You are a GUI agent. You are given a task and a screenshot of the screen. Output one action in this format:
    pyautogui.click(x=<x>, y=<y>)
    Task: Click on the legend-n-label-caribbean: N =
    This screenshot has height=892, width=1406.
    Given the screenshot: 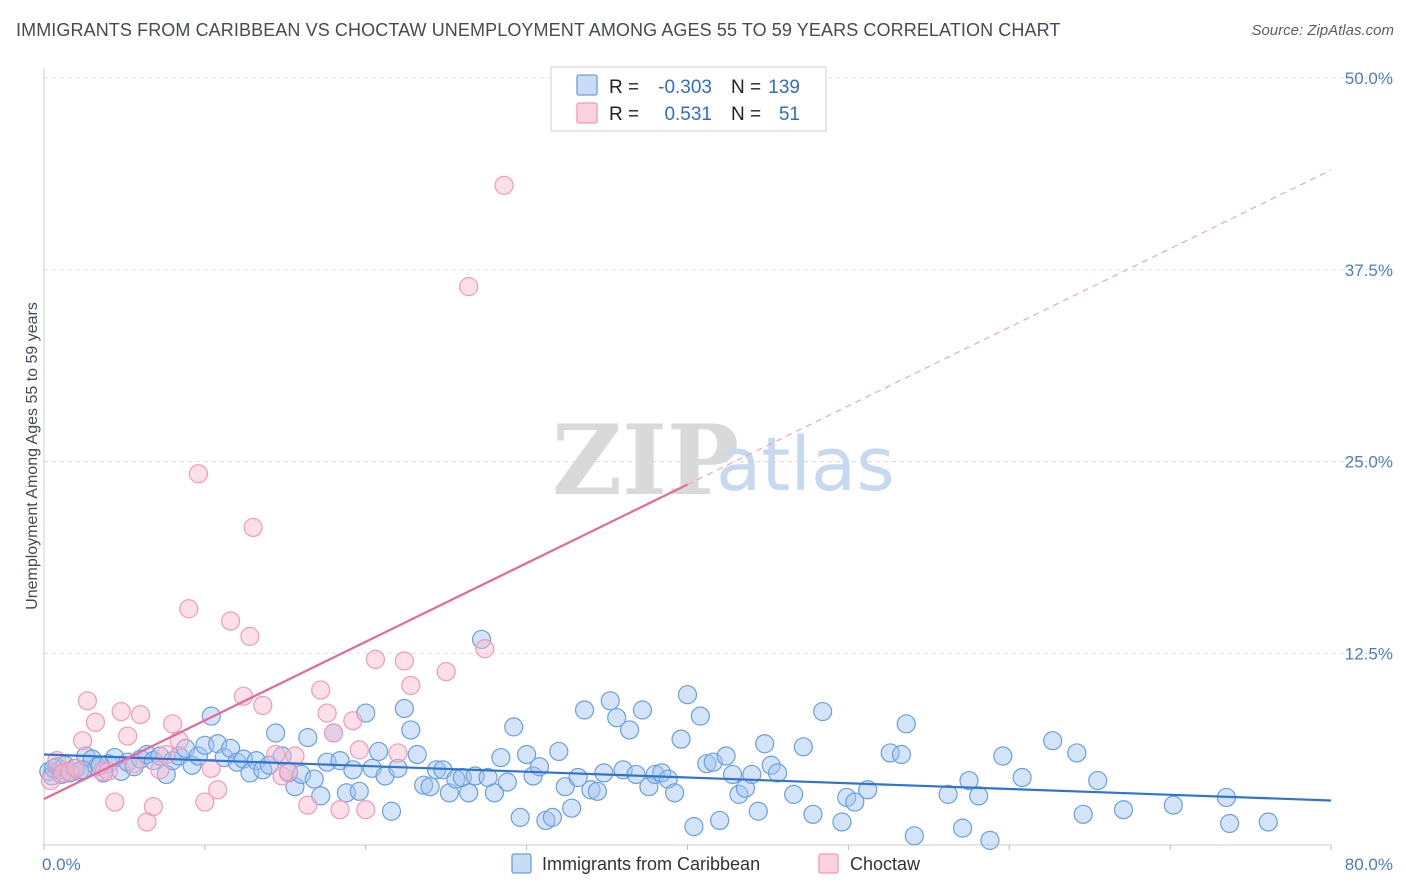 What is the action you would take?
    pyautogui.click(x=746, y=87)
    